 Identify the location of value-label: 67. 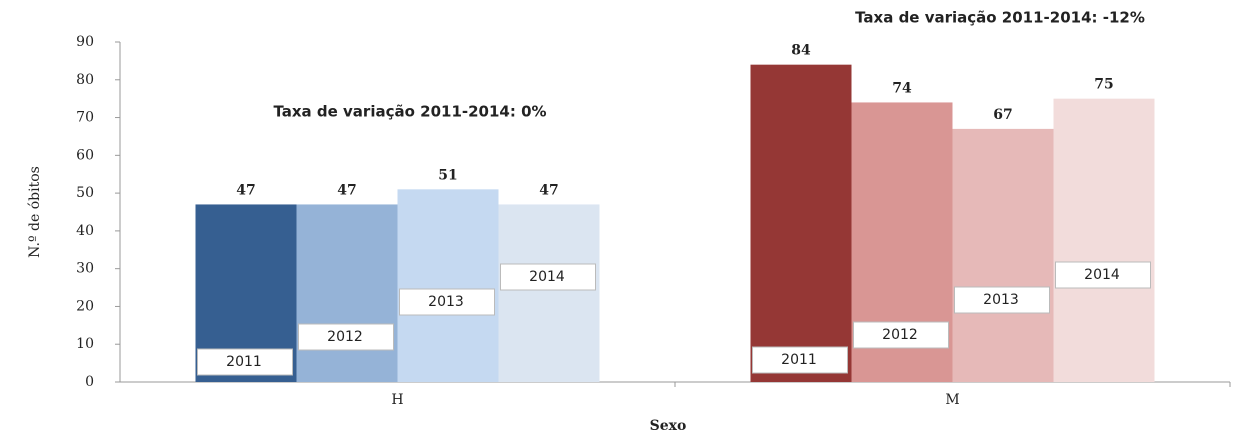
(1002, 115).